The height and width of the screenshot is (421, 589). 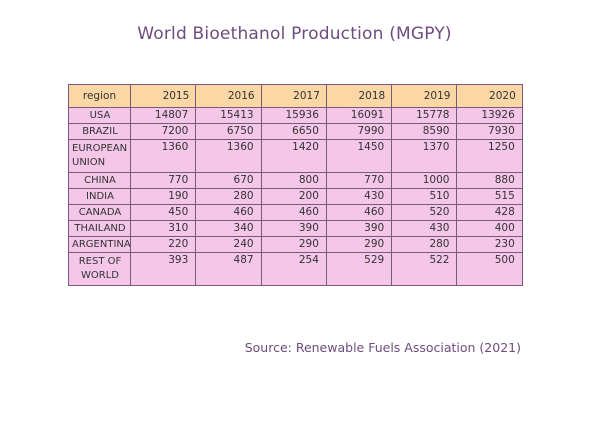 I want to click on table-cell: 7930, so click(x=489, y=131).